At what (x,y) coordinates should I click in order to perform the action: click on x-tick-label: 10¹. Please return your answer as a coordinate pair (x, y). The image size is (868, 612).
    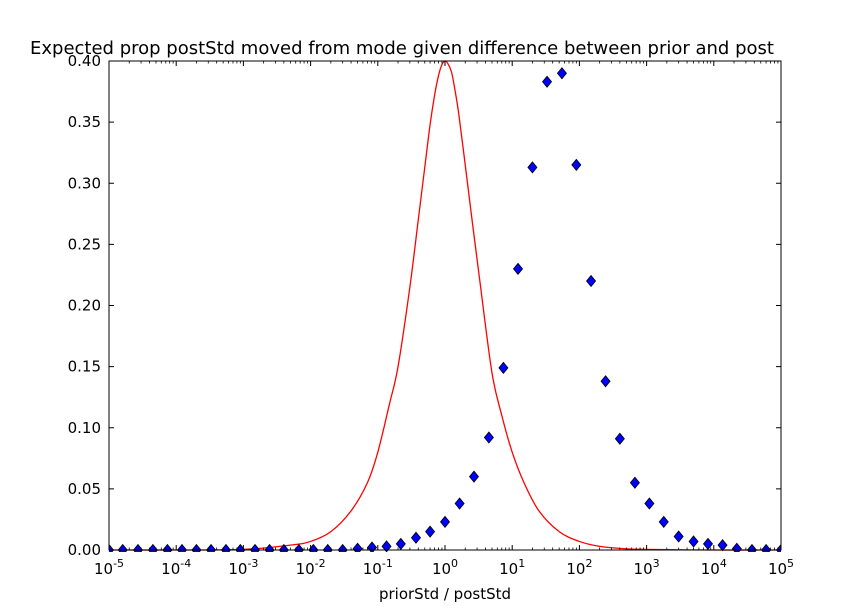
    Looking at the image, I should click on (512, 567).